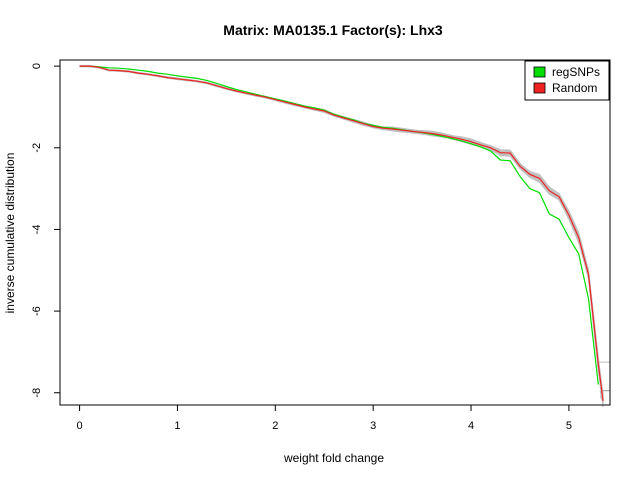  I want to click on y-tick-label: -6, so click(37, 311).